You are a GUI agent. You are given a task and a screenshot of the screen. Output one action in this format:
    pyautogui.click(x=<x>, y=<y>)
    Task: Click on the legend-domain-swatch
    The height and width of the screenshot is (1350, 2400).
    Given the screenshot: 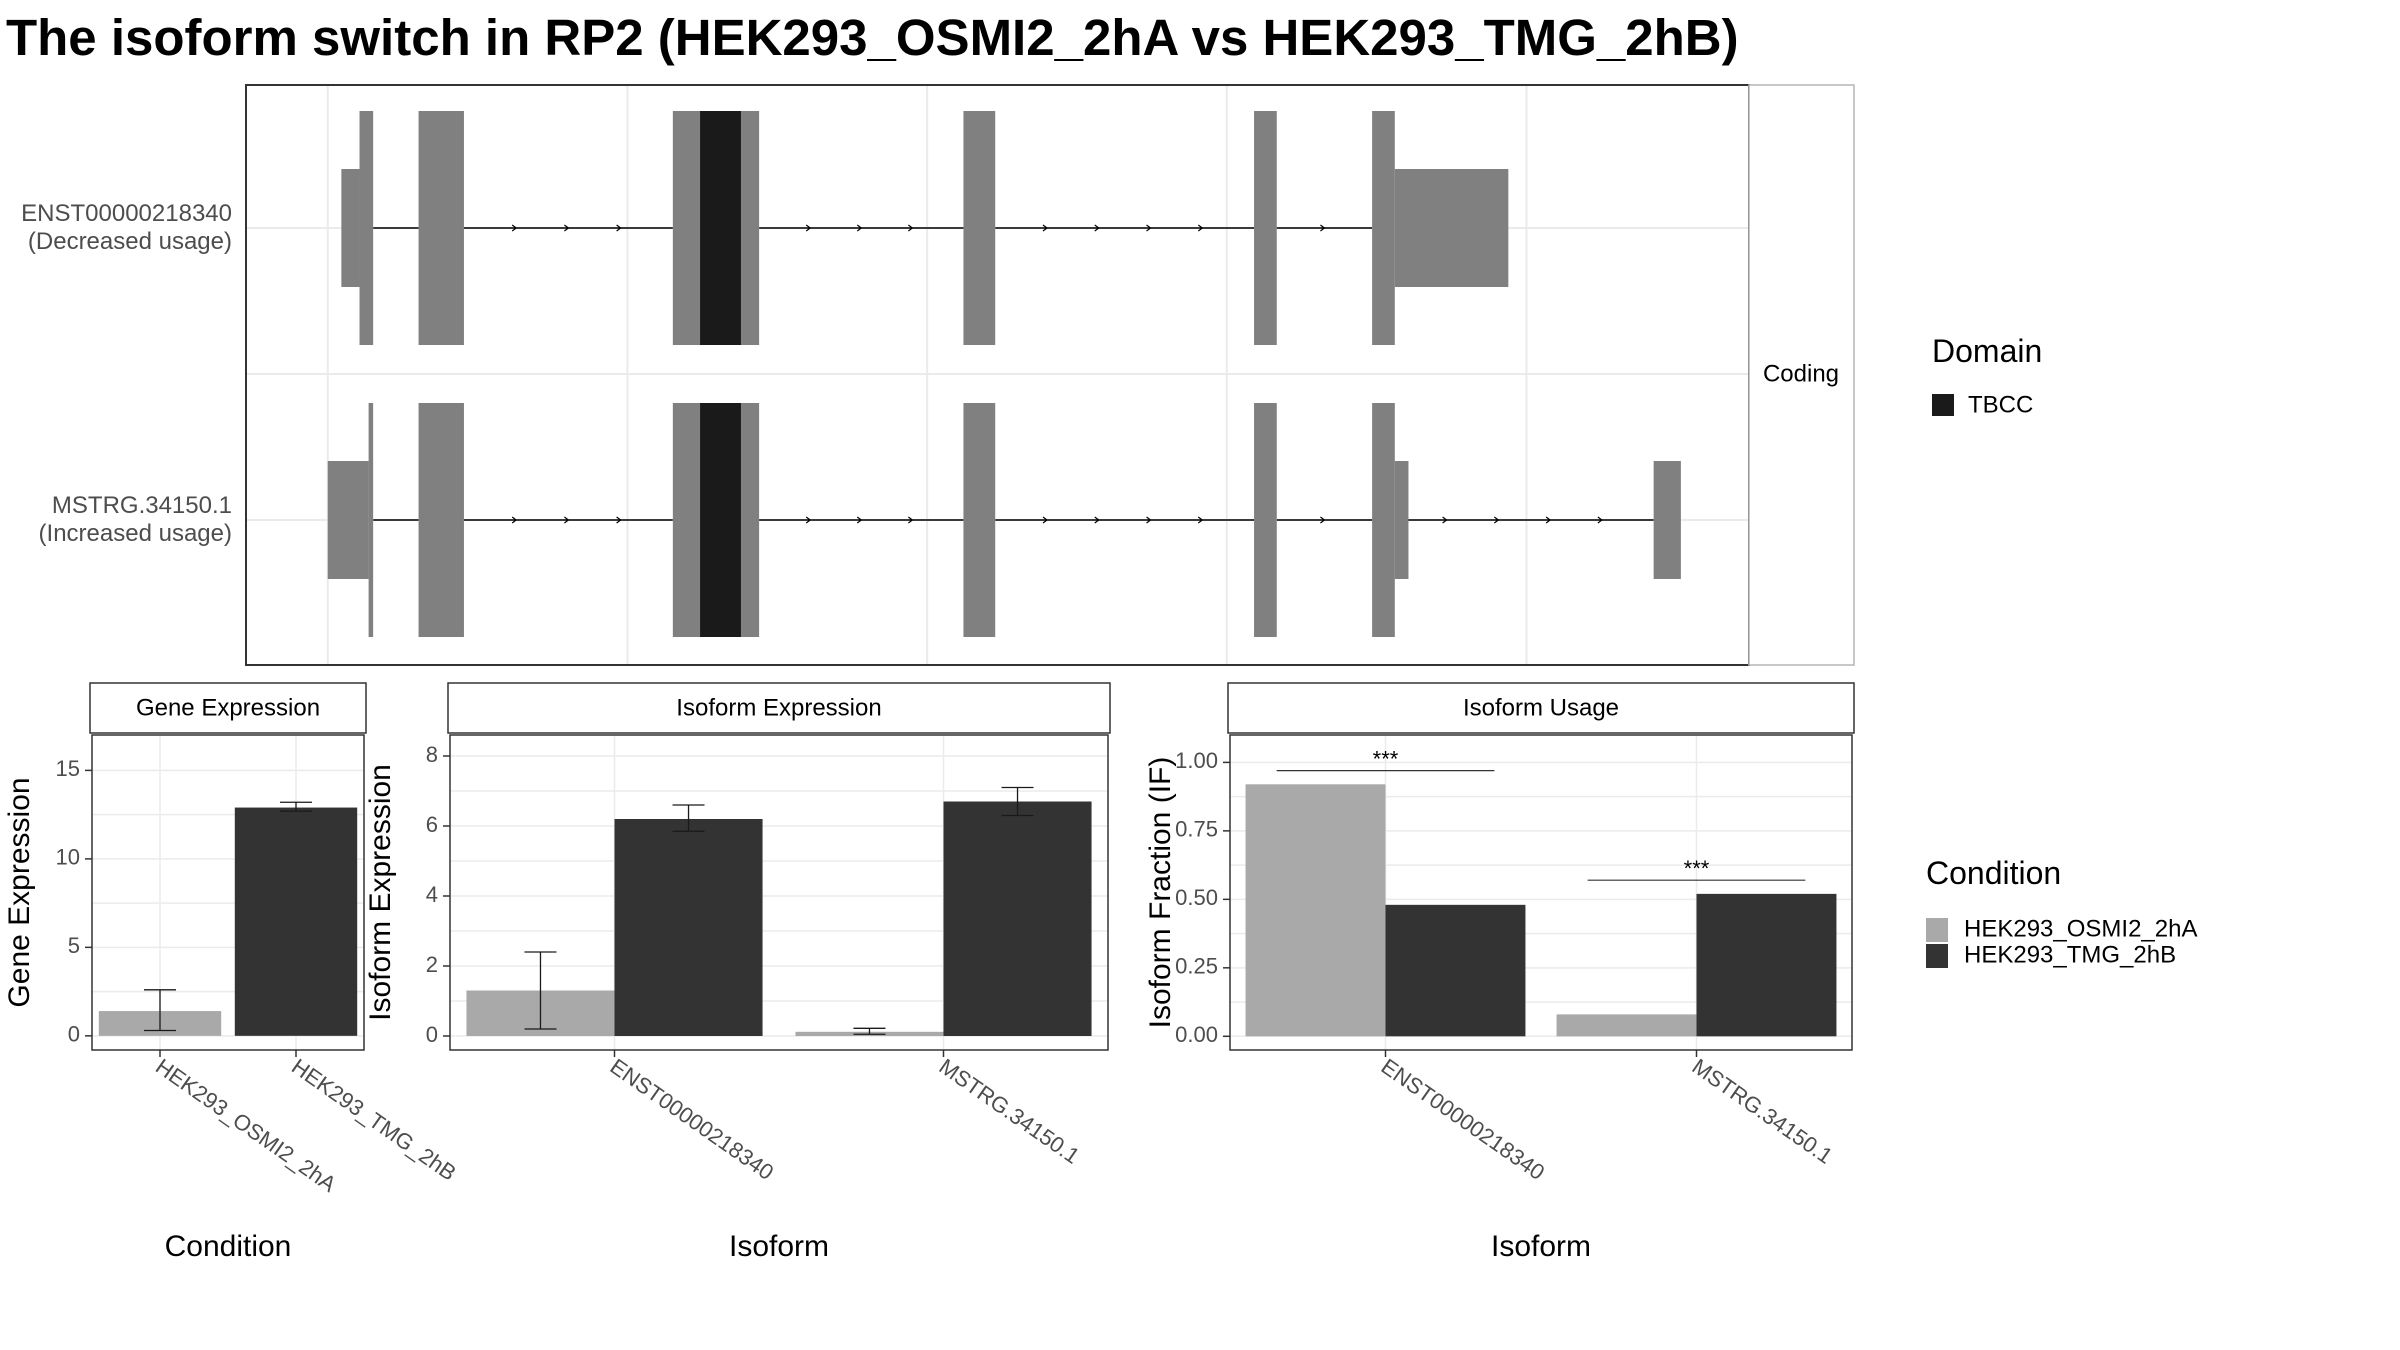 What is the action you would take?
    pyautogui.click(x=1943, y=405)
    